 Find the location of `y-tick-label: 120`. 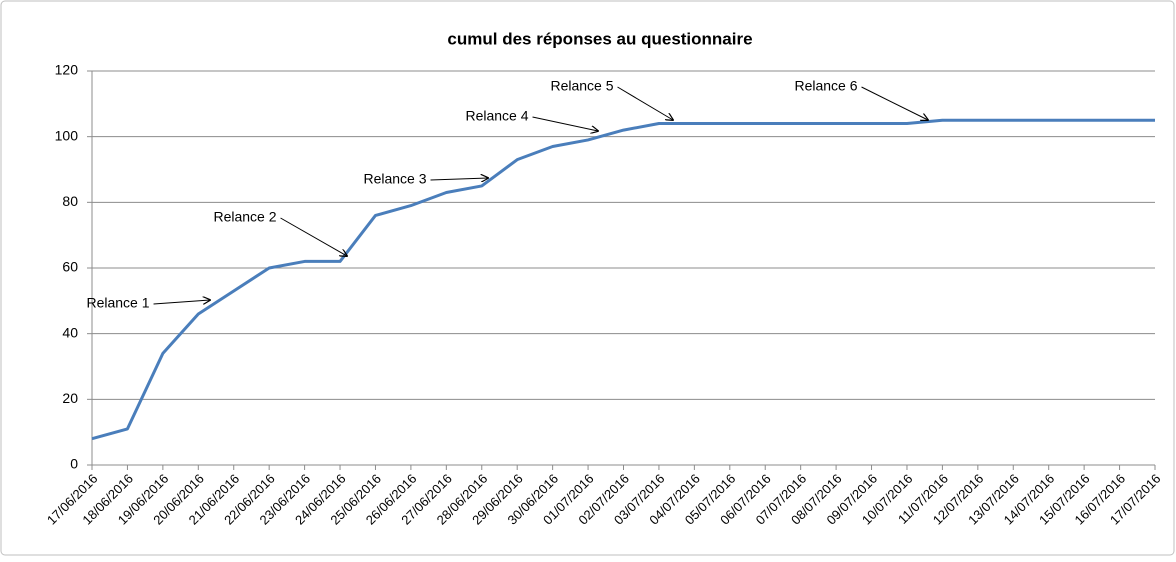

y-tick-label: 120 is located at coordinates (67, 70).